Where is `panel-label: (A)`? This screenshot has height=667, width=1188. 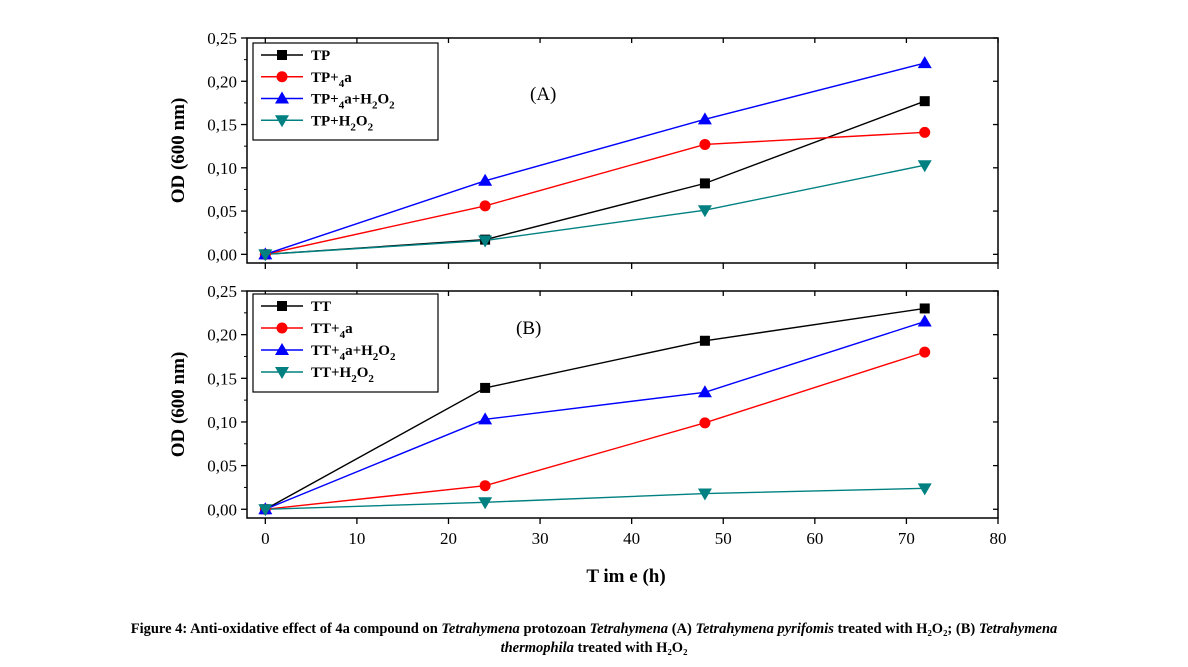
panel-label: (A) is located at coordinates (543, 94).